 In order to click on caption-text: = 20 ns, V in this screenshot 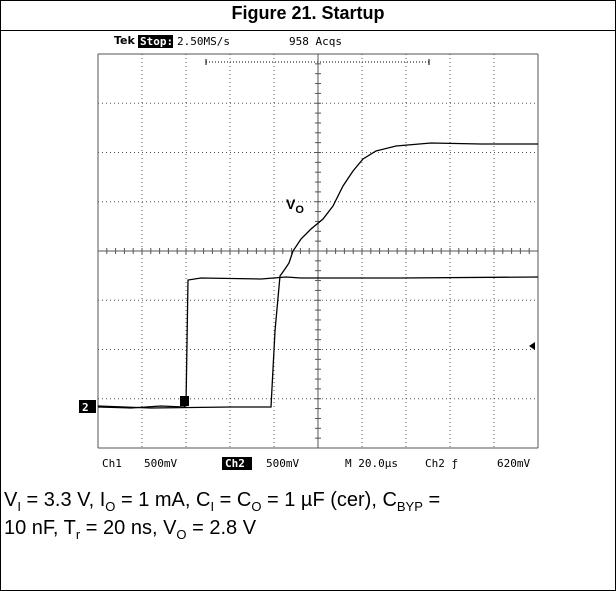, I will do `click(128, 528)`.